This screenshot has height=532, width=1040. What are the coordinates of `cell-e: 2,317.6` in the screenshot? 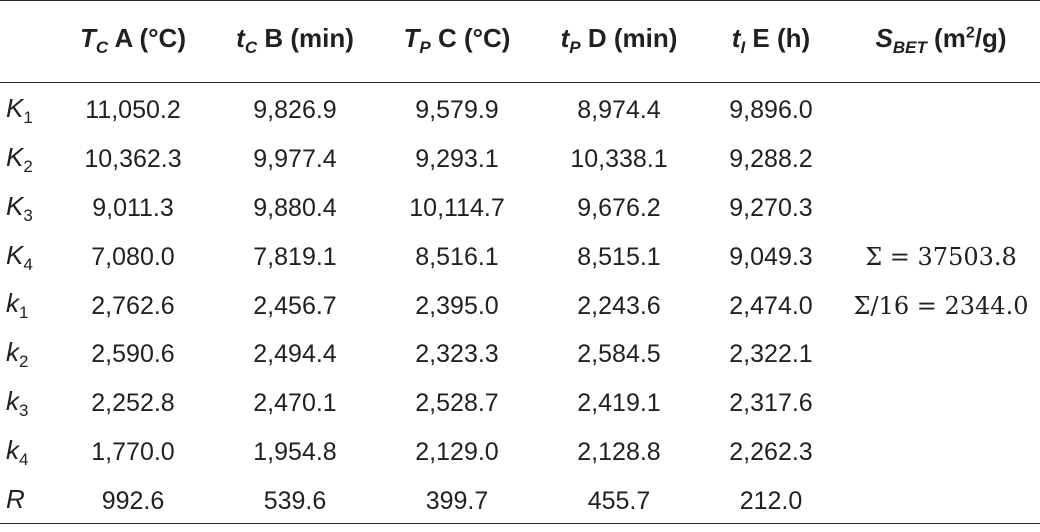 It's located at (771, 403).